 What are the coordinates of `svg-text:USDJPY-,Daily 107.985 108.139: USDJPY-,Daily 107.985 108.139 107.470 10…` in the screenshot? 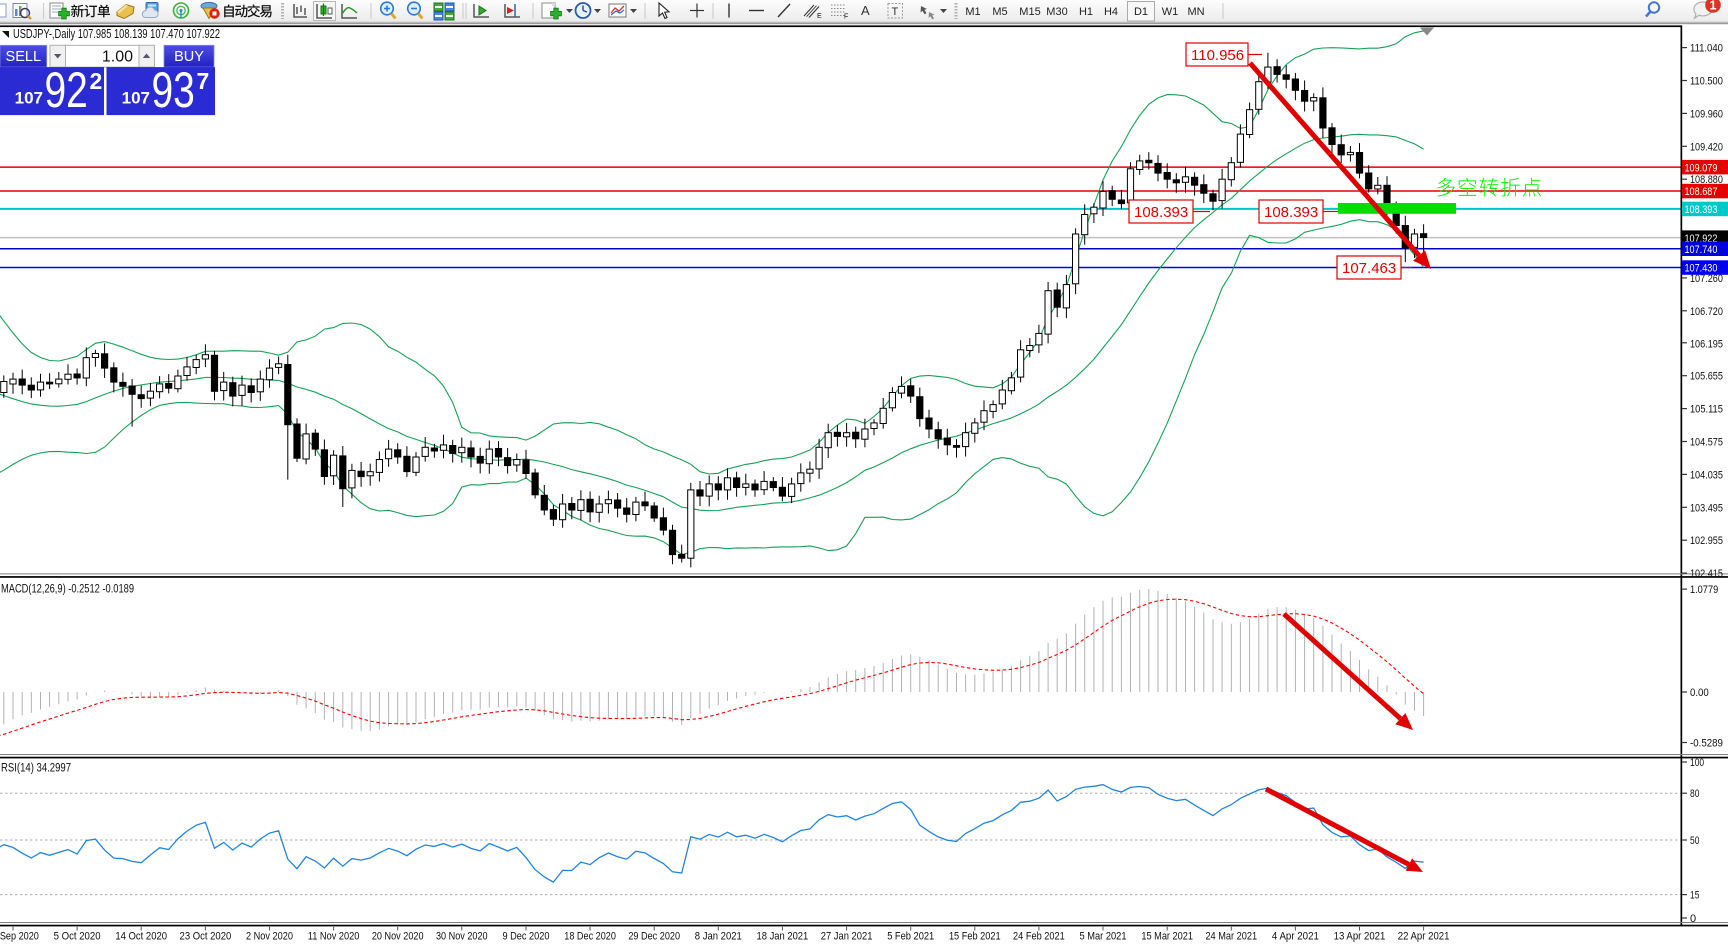 It's located at (116, 33).